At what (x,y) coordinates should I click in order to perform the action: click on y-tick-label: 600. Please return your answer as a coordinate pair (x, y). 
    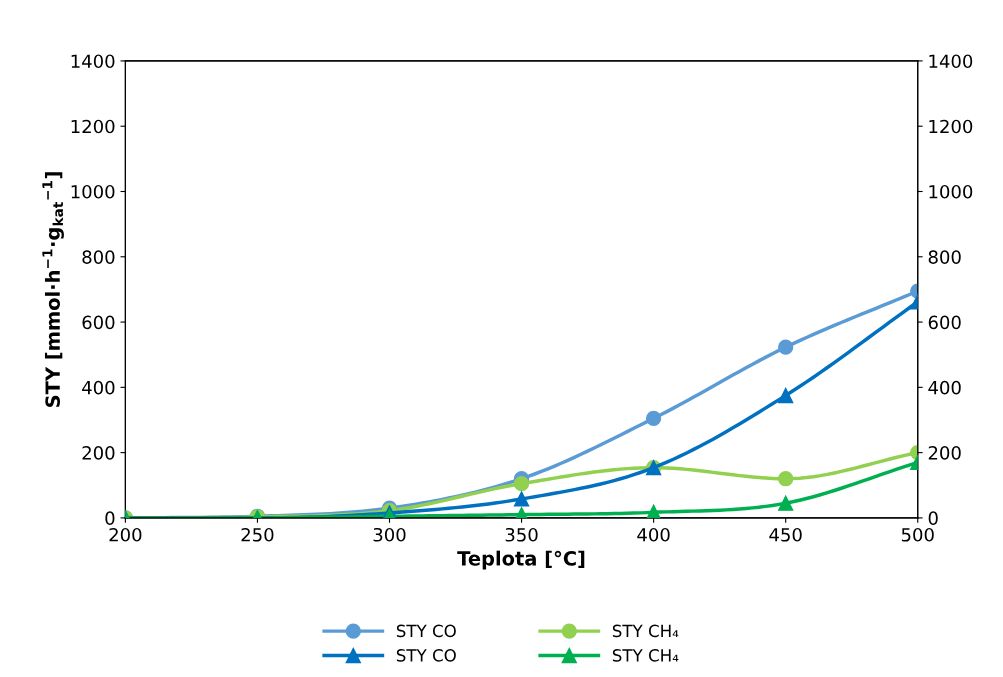
    Looking at the image, I should click on (98, 322).